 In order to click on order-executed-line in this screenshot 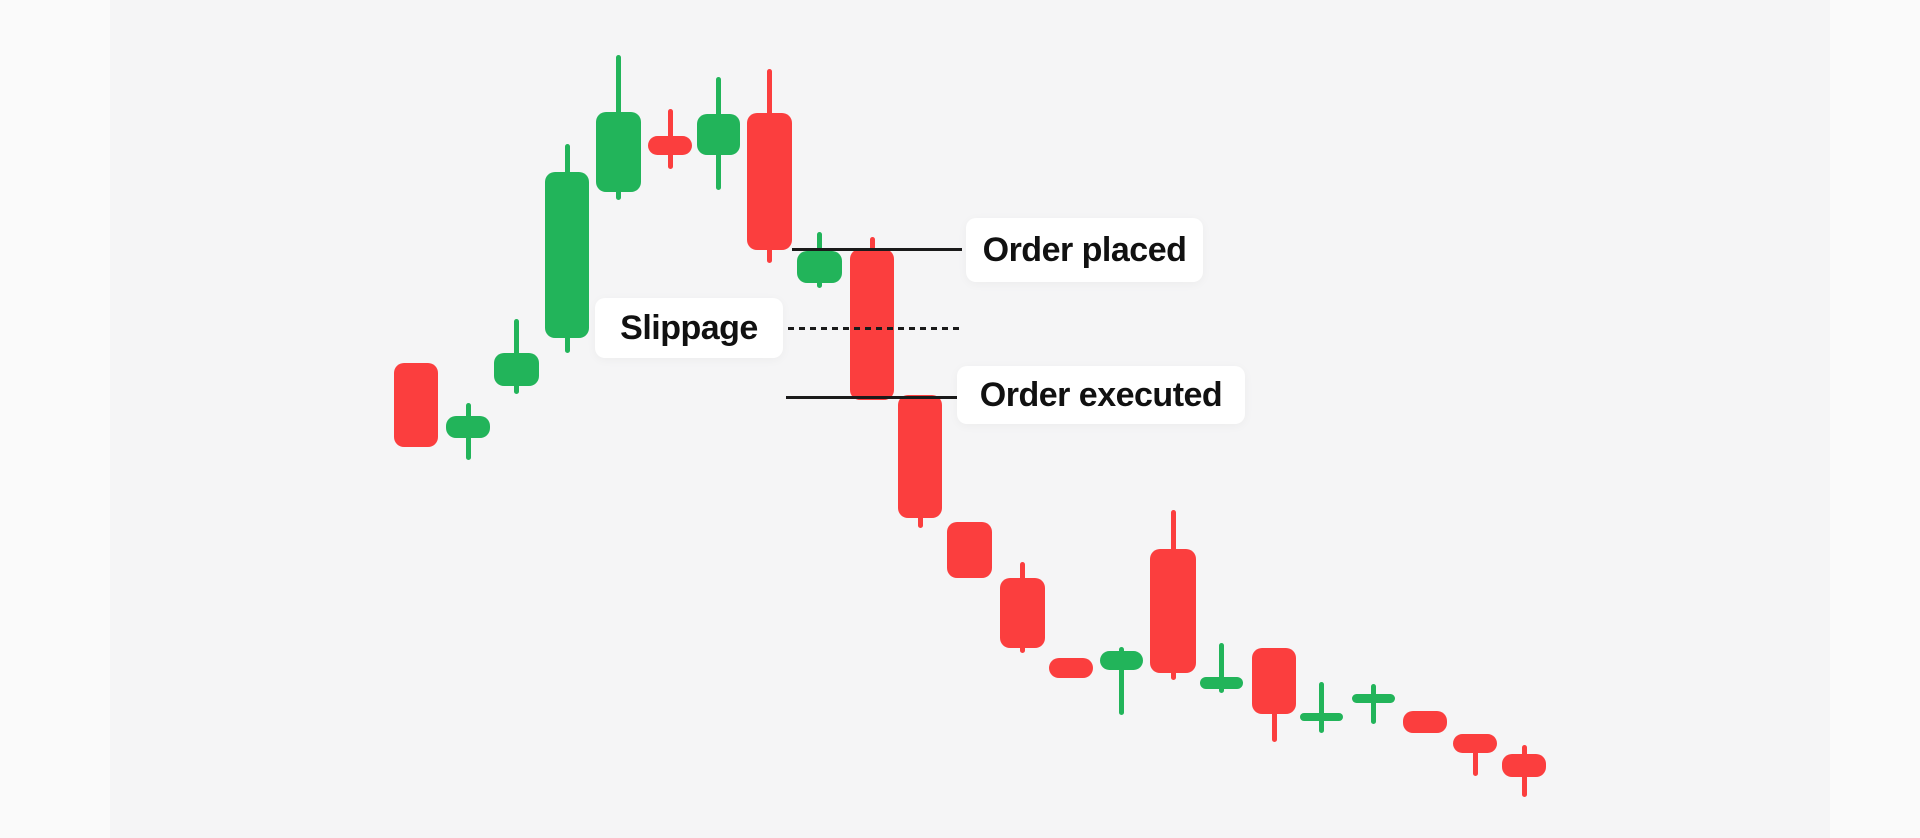, I will do `click(871, 397)`.